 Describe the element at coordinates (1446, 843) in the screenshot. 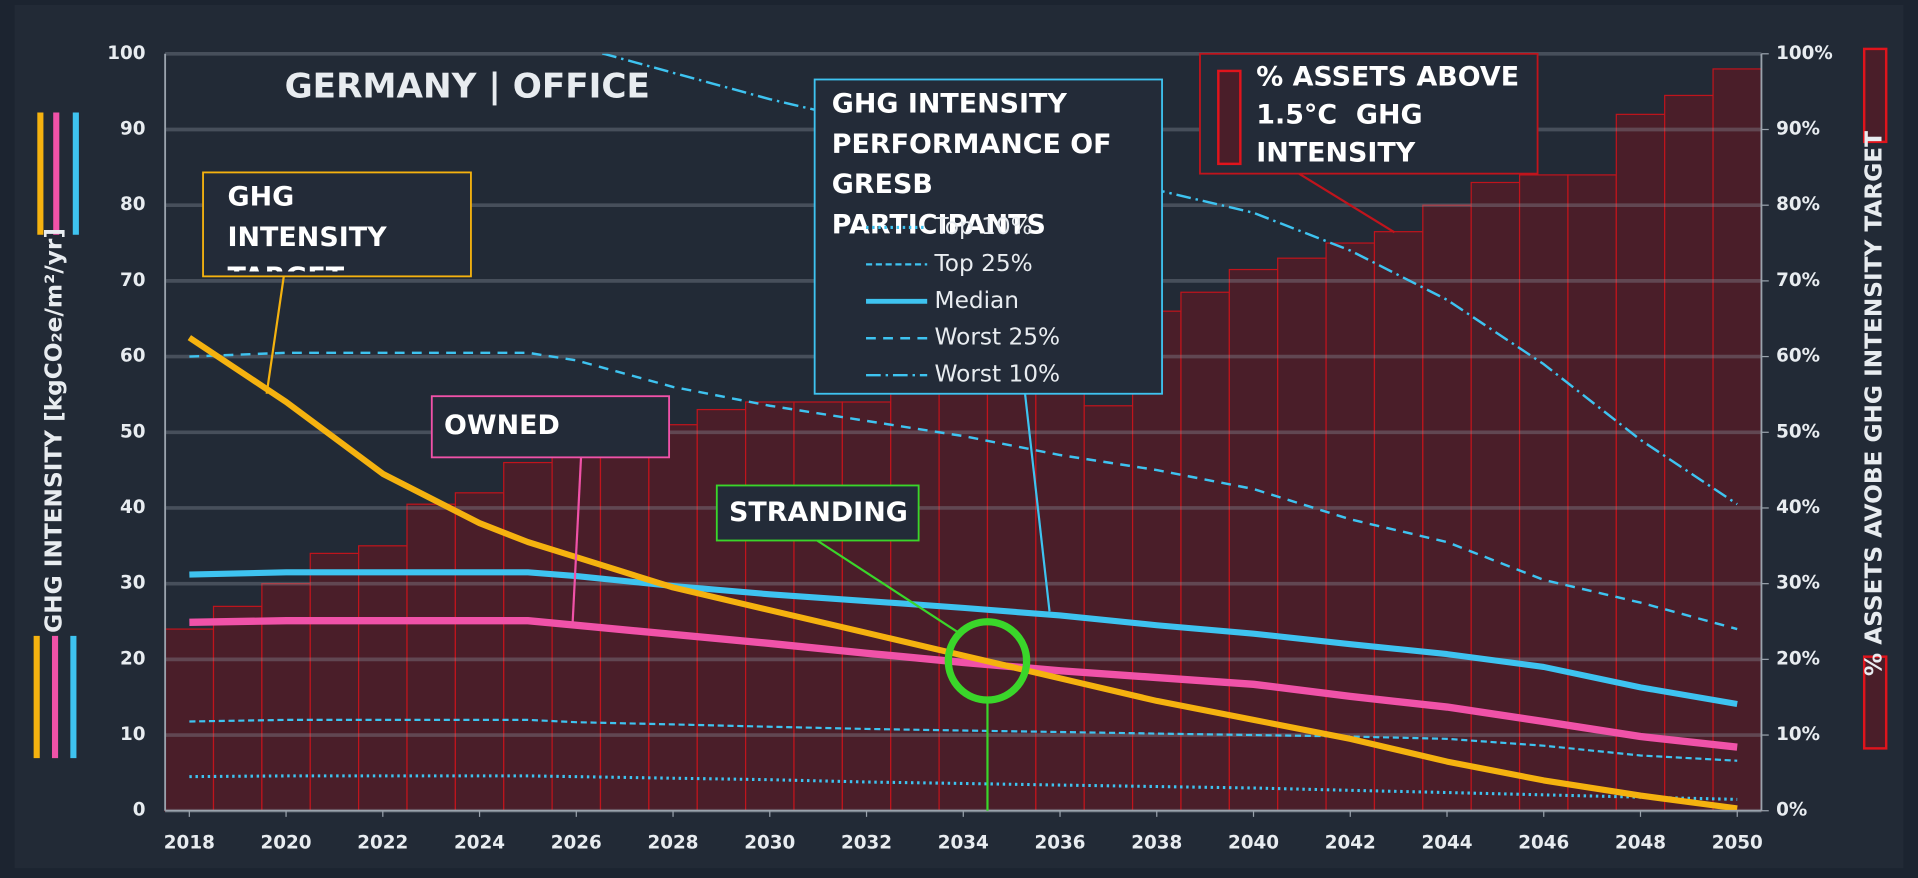

I see `x-tick-label: 2044` at that location.